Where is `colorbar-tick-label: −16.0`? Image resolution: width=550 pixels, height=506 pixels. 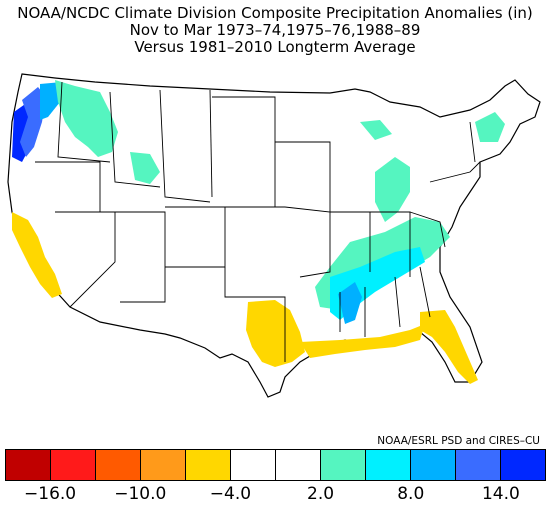 colorbar-tick-label: −16.0 is located at coordinates (50, 494).